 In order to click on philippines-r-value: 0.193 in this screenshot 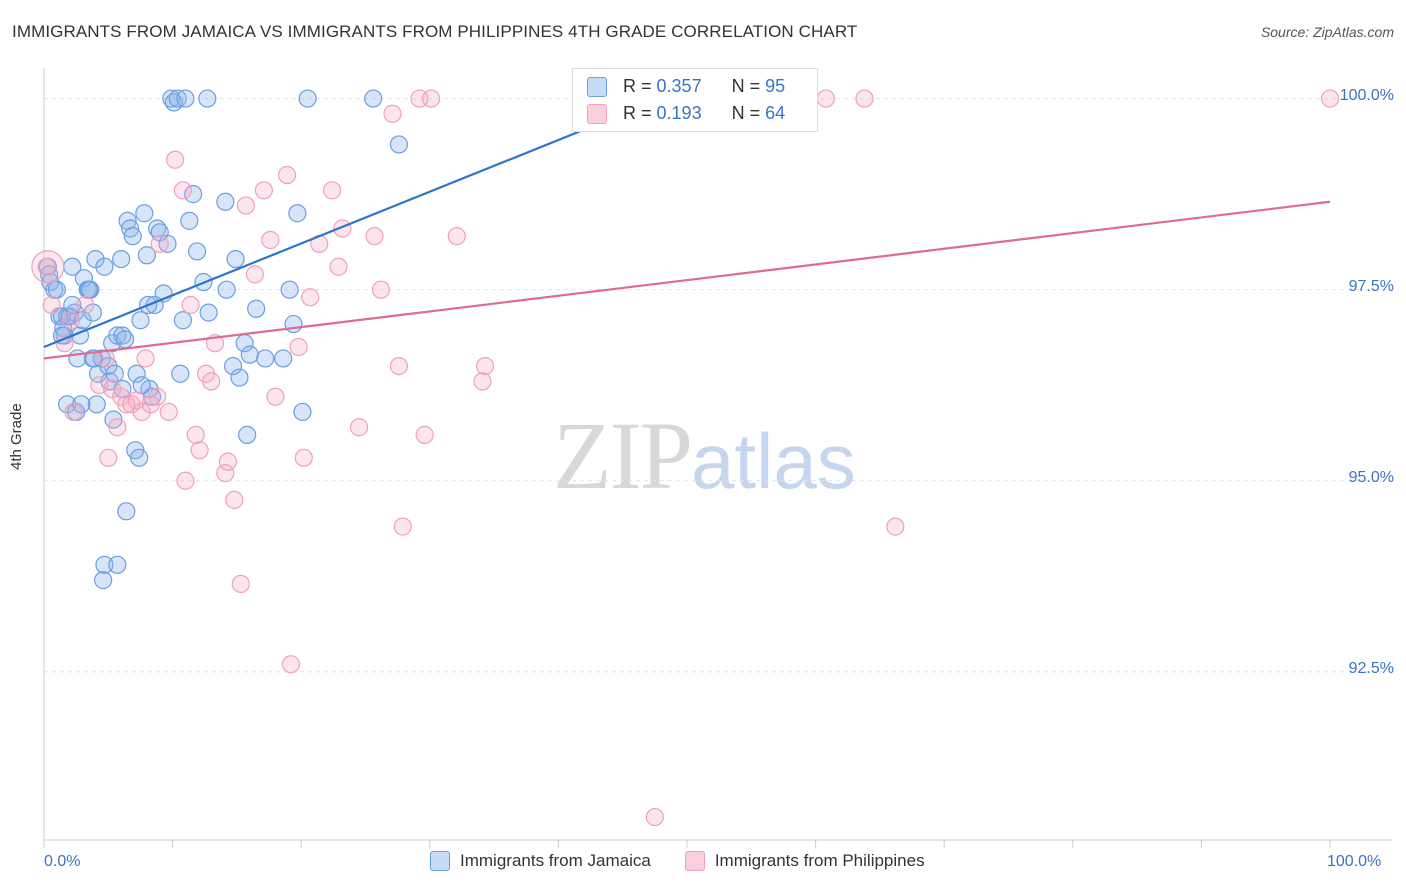, I will do `click(679, 113)`.